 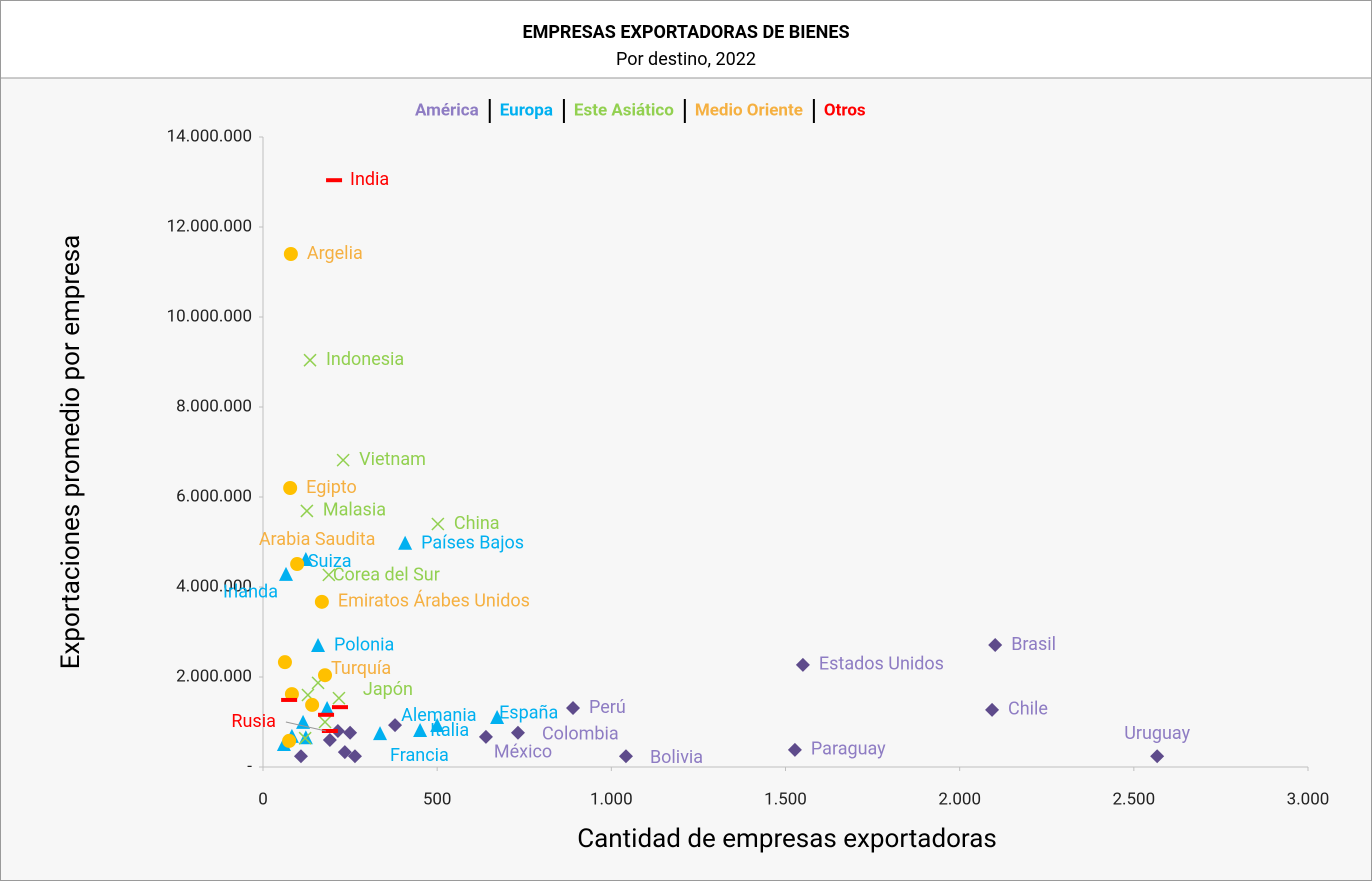 What do you see at coordinates (214, 496) in the screenshot?
I see `y-tick-label: 6.000.000` at bounding box center [214, 496].